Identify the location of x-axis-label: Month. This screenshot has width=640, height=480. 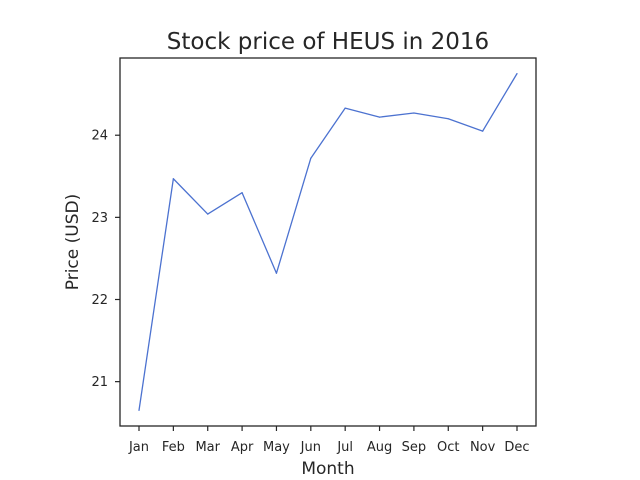
(327, 469).